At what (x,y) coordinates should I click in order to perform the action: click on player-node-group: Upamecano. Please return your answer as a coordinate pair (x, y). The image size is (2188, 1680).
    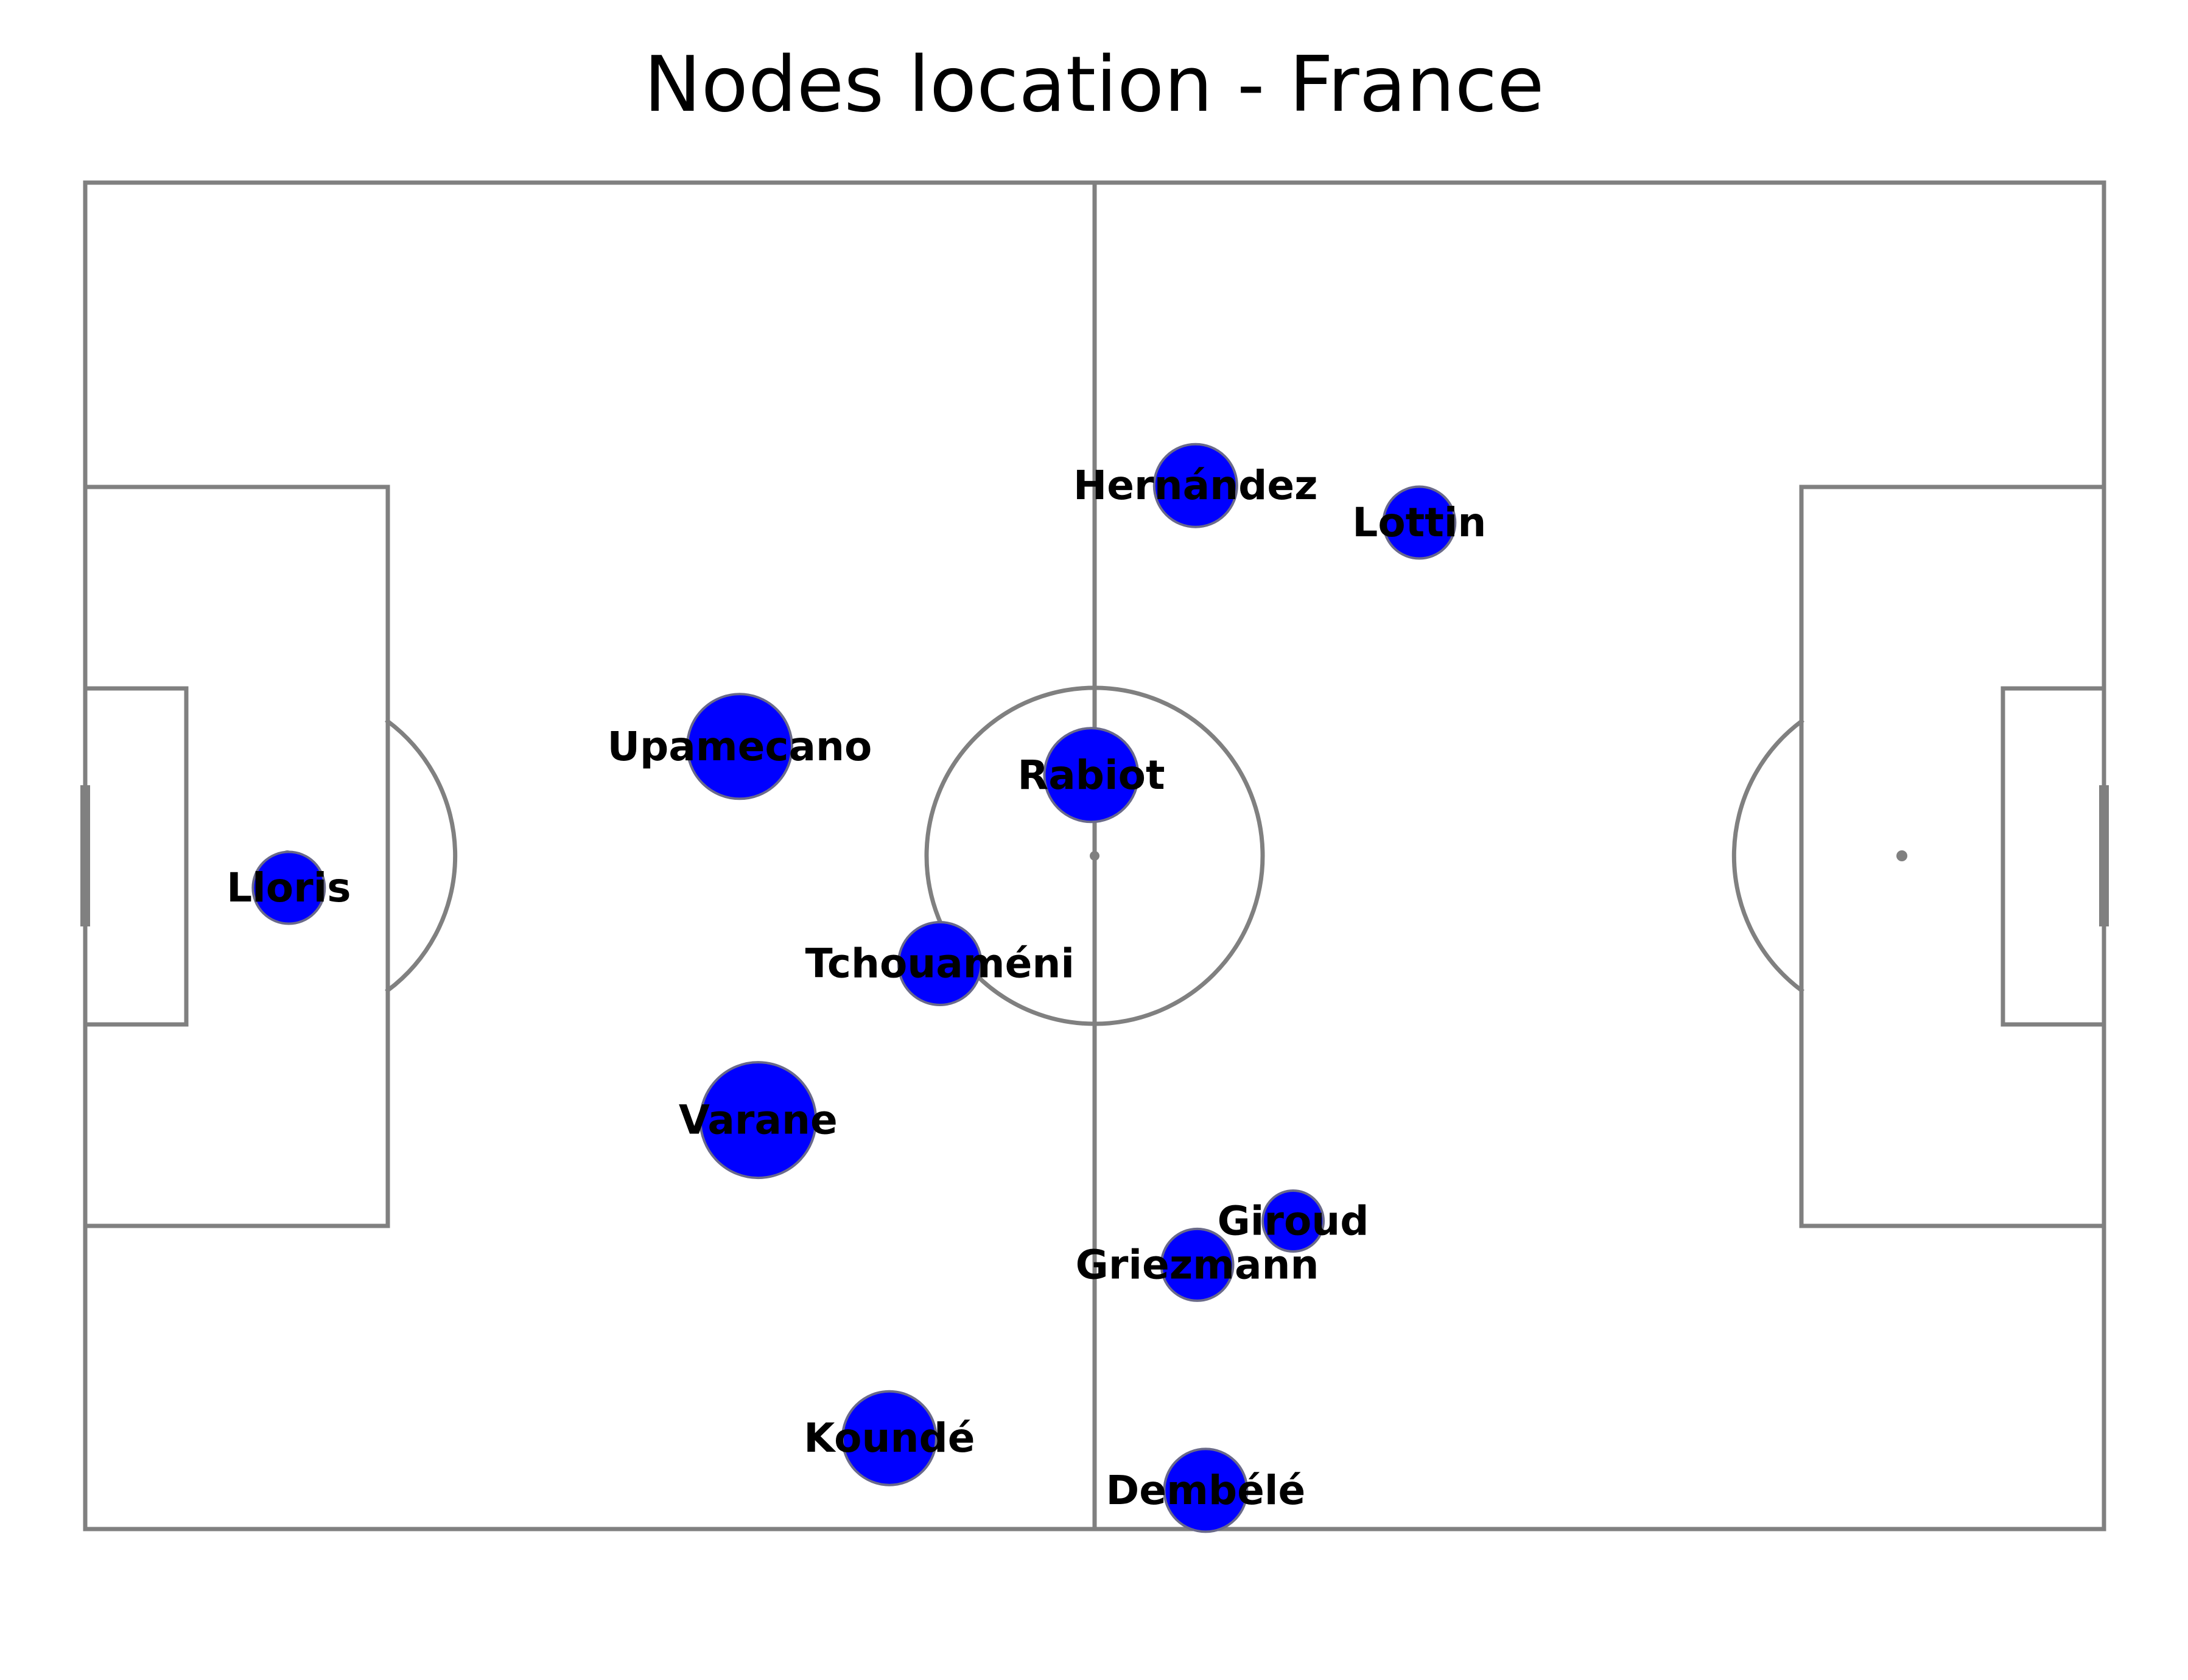
    Looking at the image, I should click on (740, 746).